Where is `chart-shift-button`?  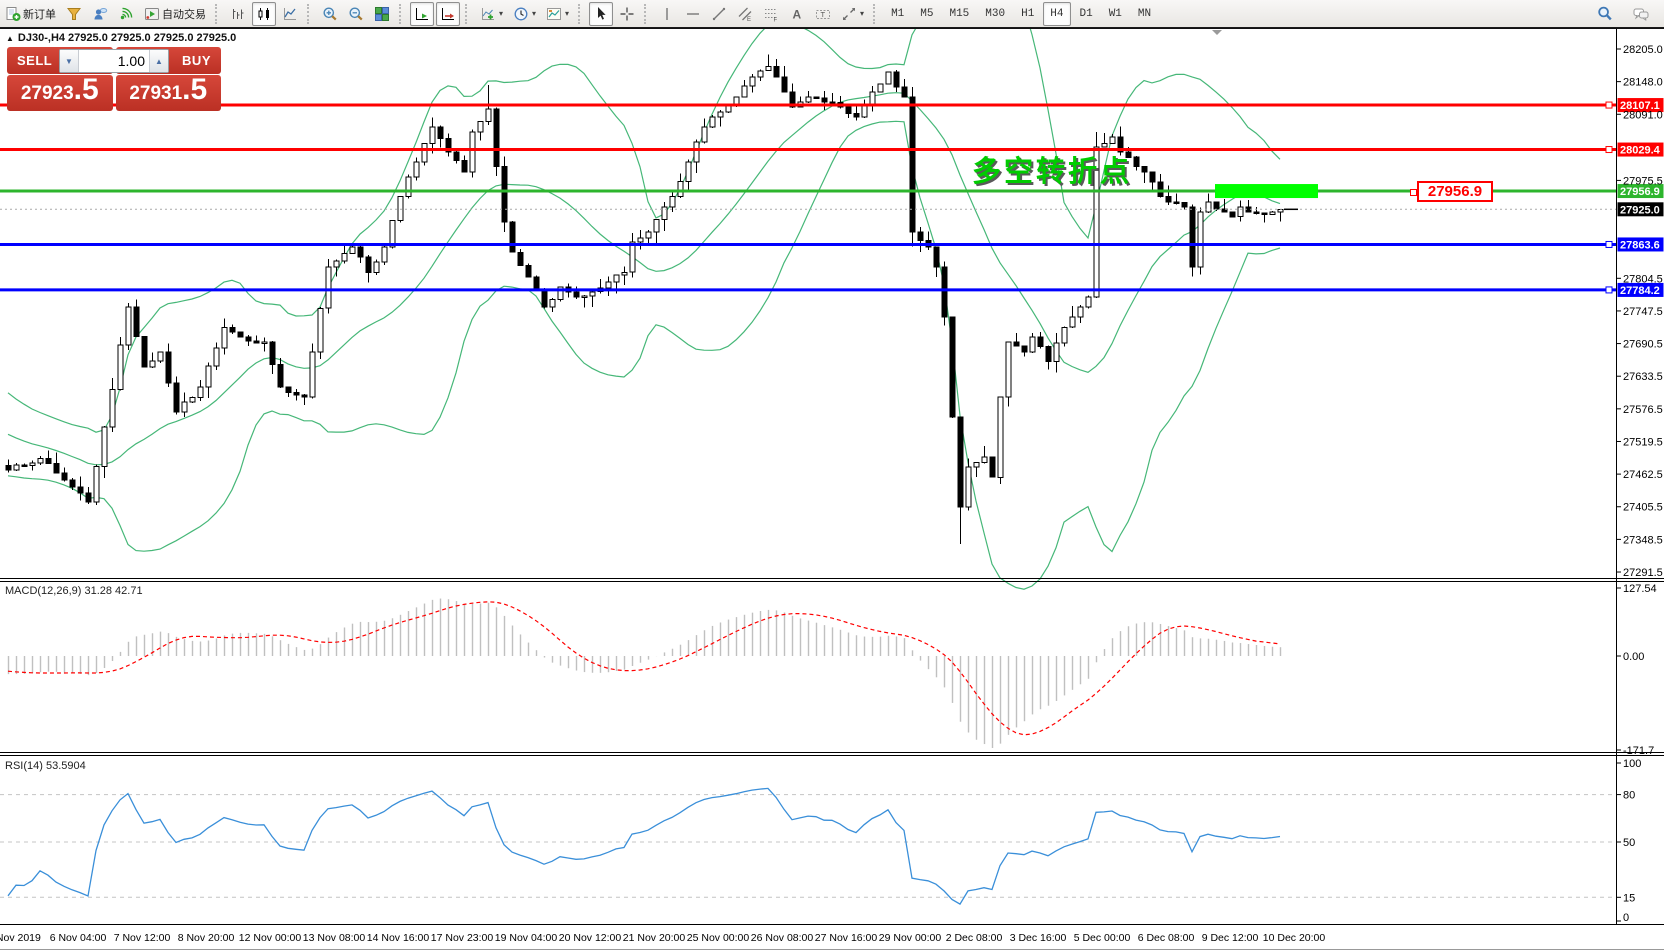 chart-shift-button is located at coordinates (448, 13).